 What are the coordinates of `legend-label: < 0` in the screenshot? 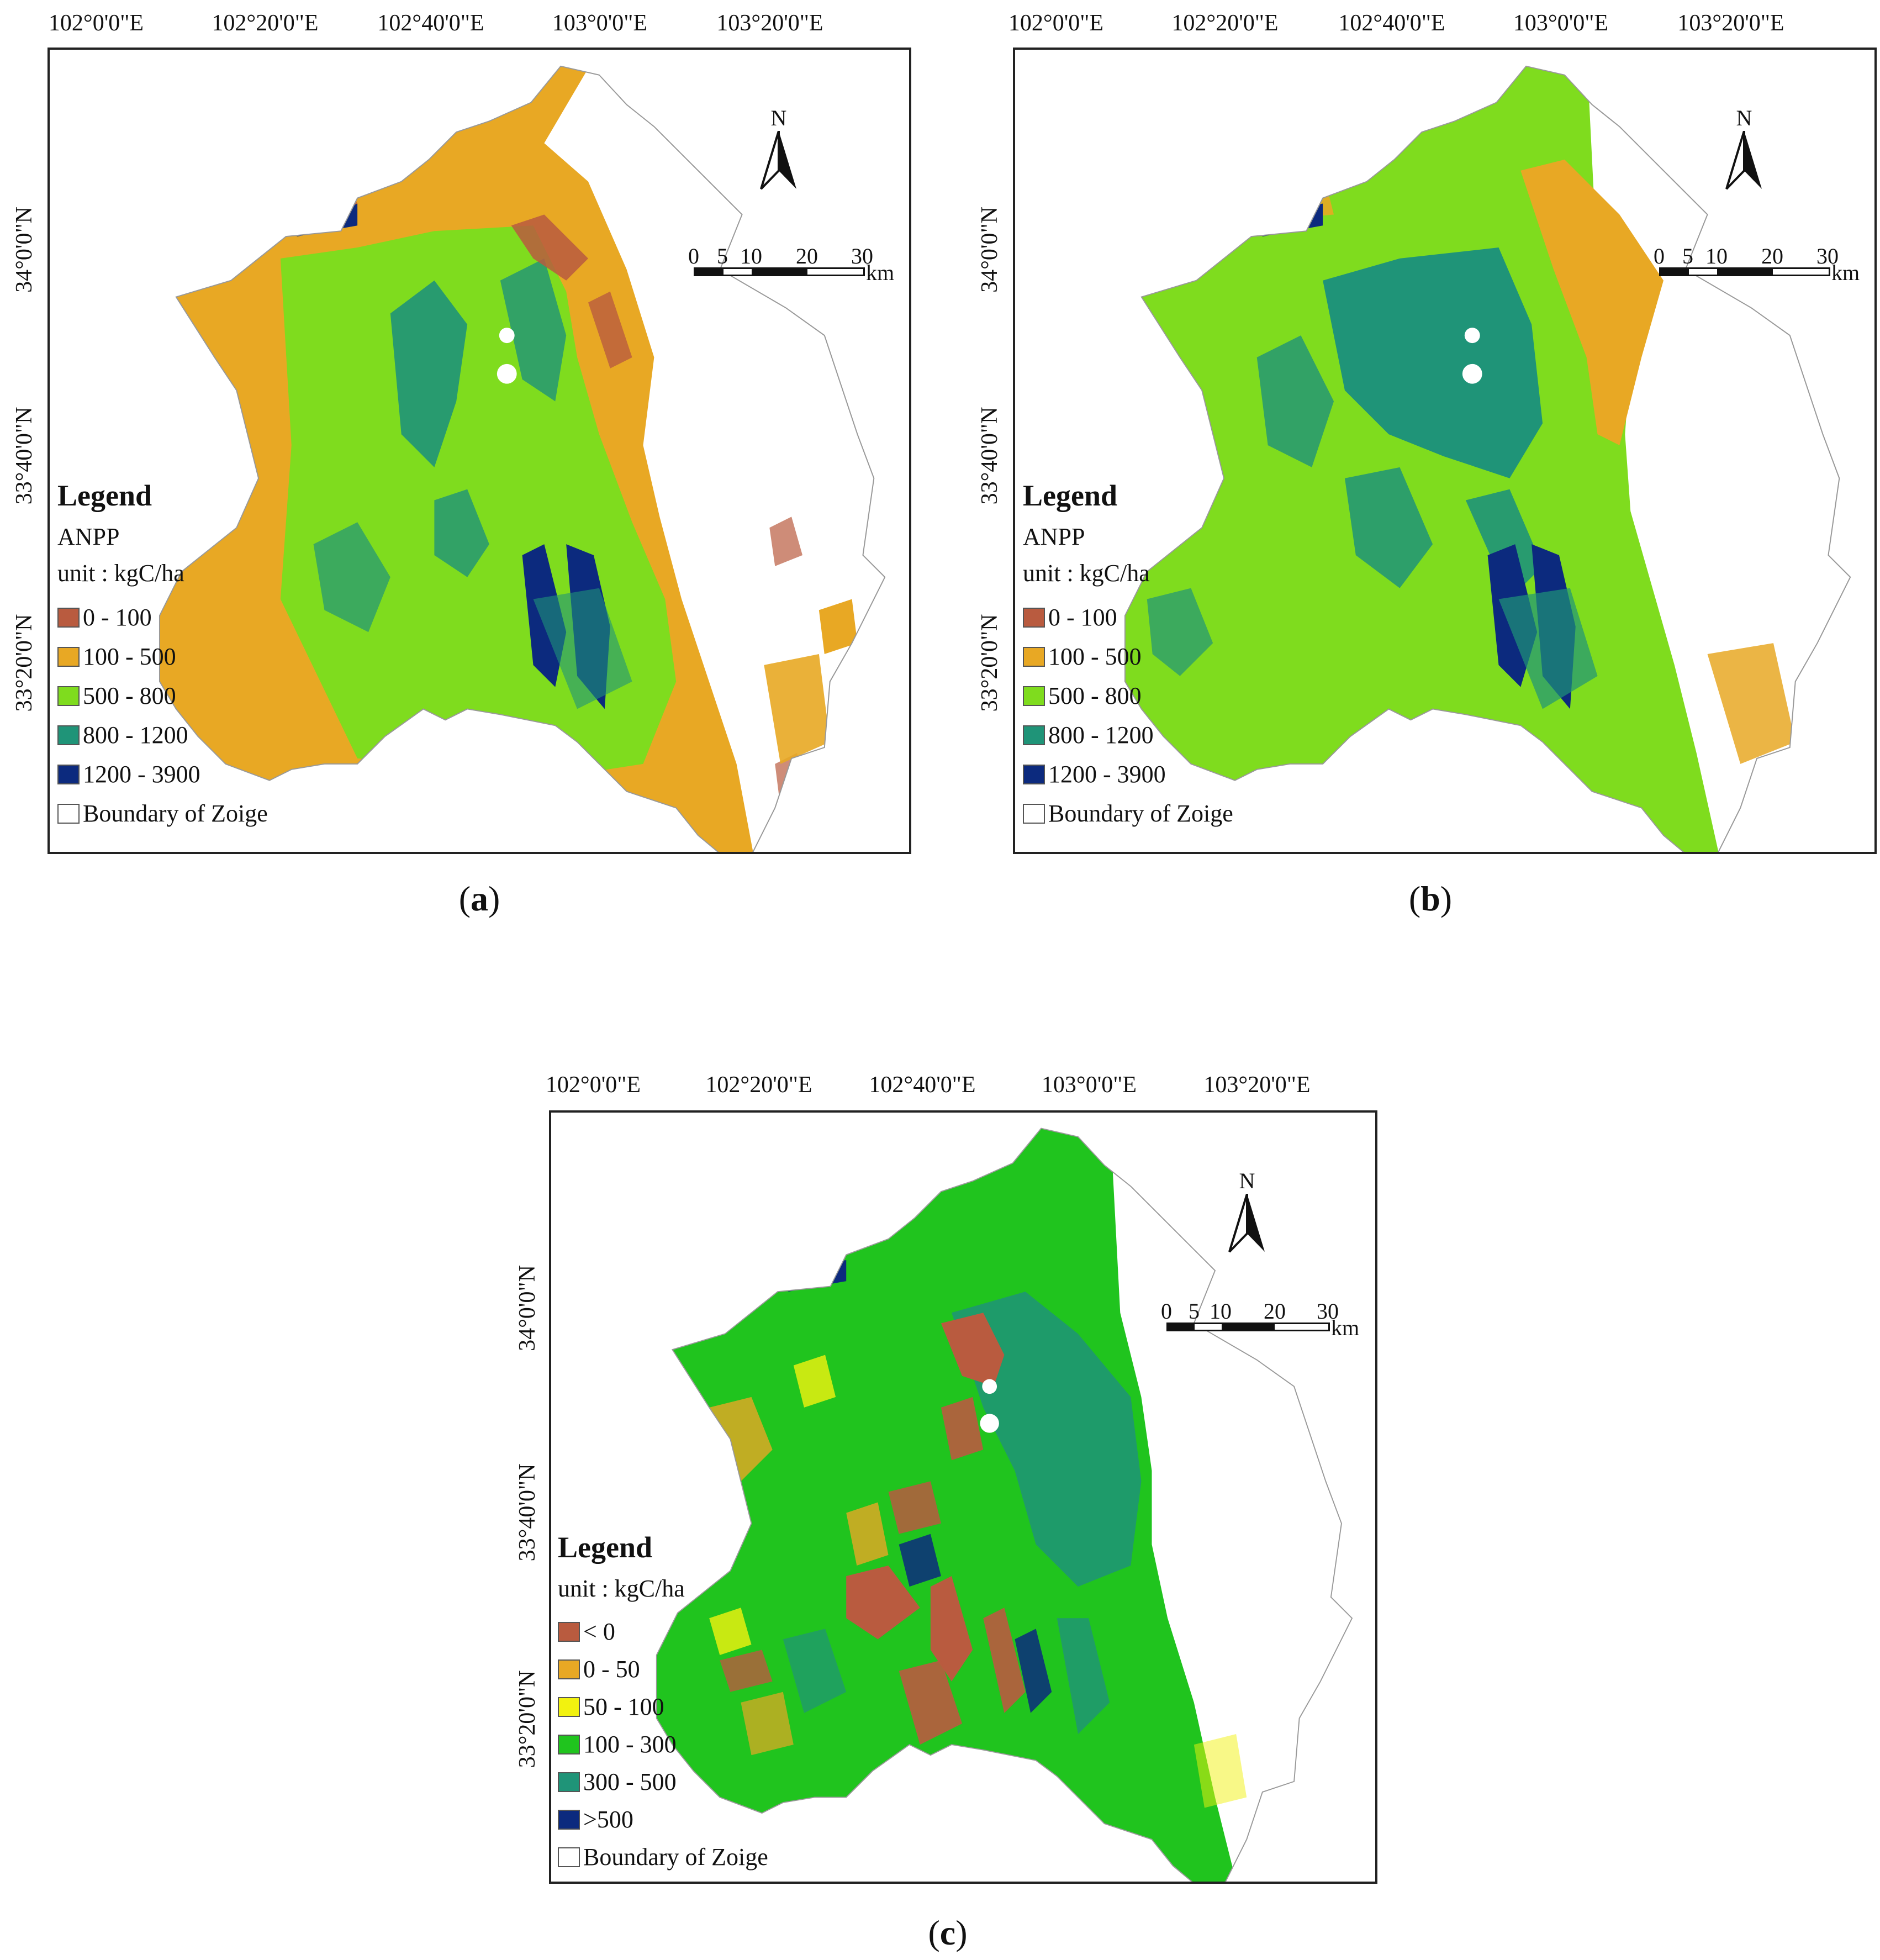 It's located at (599, 1631).